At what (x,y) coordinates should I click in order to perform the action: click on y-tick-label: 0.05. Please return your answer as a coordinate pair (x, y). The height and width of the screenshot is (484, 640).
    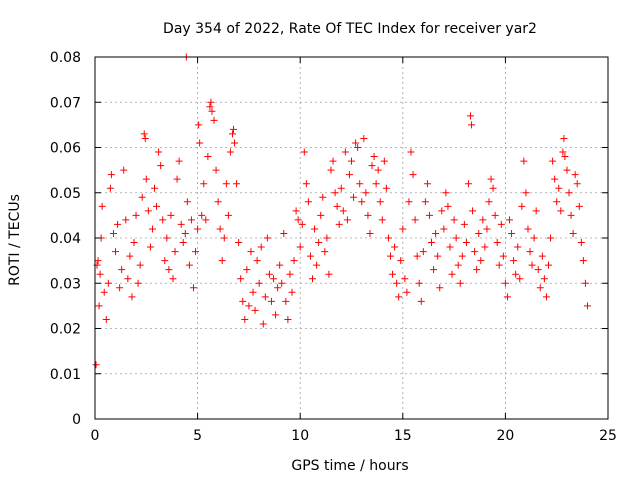
    Looking at the image, I should click on (65, 194).